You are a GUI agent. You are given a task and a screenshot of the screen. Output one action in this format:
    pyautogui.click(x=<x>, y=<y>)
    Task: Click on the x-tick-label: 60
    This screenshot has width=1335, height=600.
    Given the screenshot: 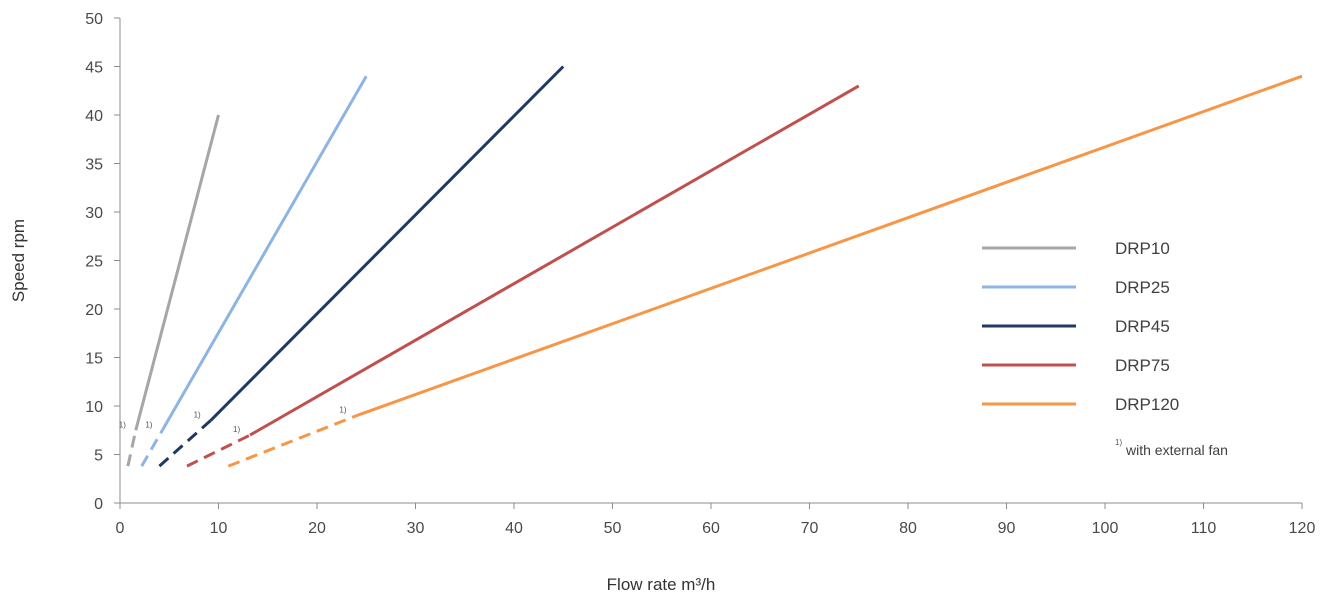 What is the action you would take?
    pyautogui.click(x=711, y=528)
    